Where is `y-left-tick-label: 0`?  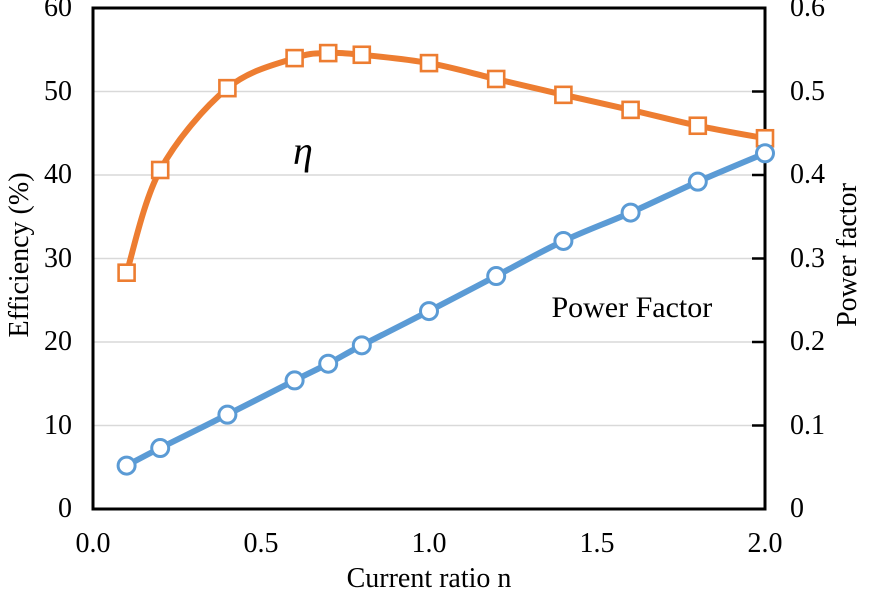 y-left-tick-label: 0 is located at coordinates (65, 508).